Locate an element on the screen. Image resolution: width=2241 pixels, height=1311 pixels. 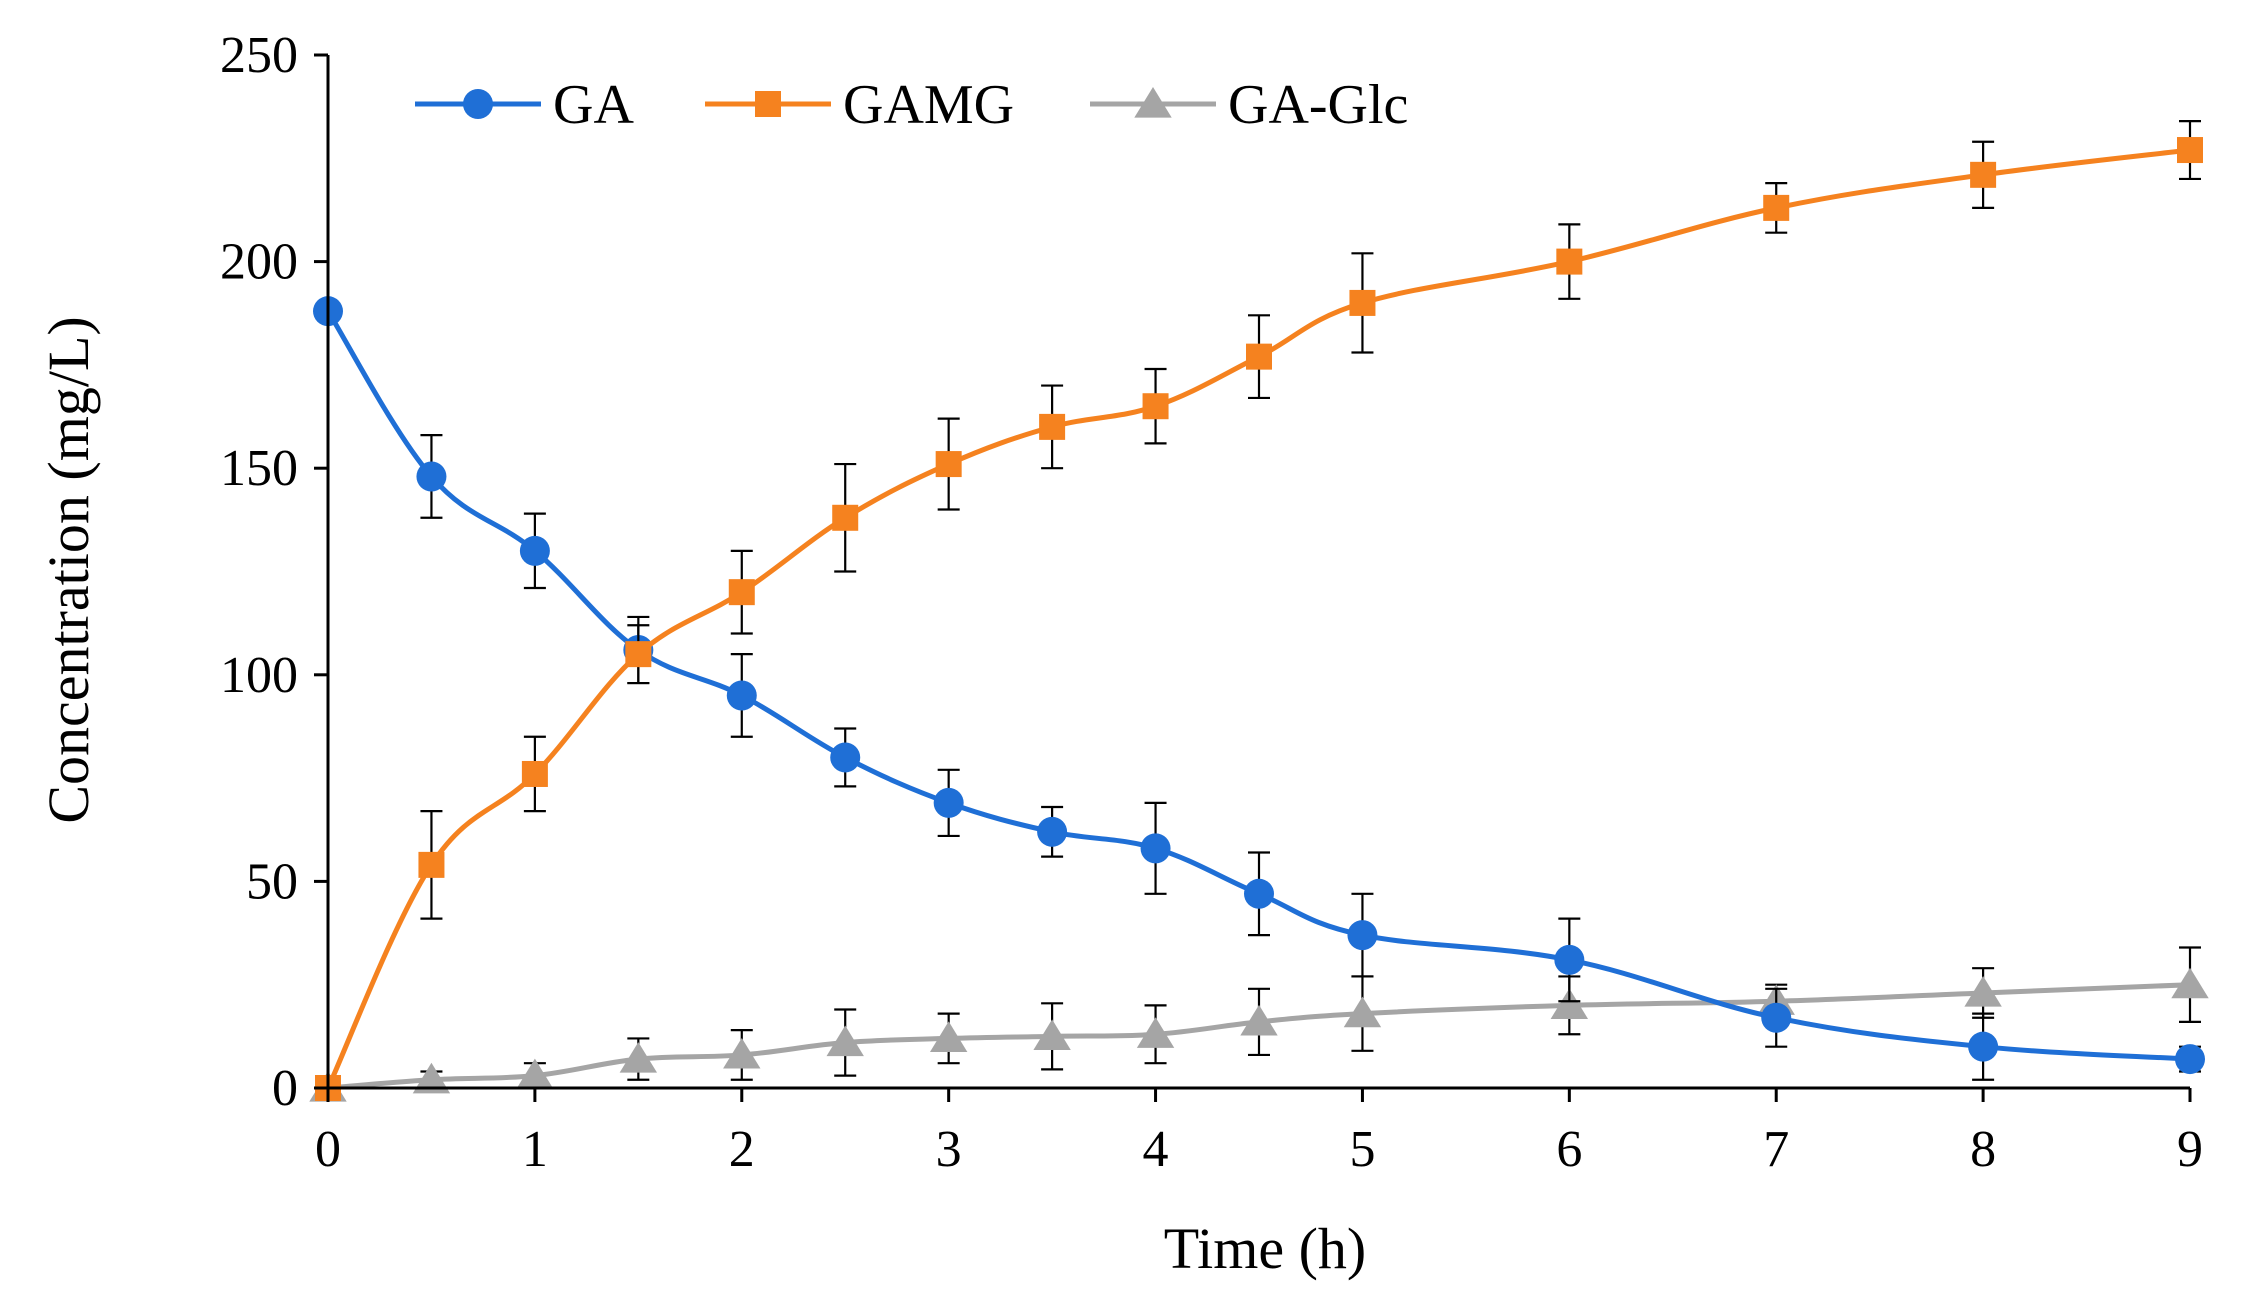
legend-item-ga-glc: GA-Glc is located at coordinates (1249, 105).